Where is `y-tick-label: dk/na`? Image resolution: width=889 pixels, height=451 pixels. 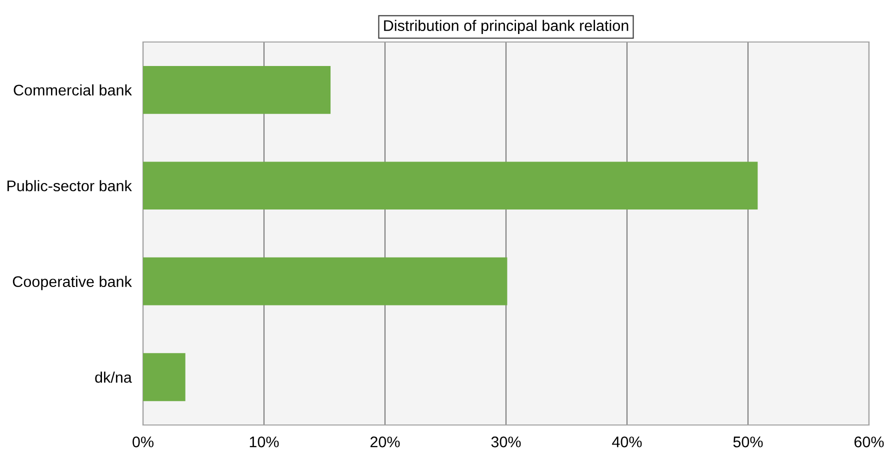 y-tick-label: dk/na is located at coordinates (113, 377).